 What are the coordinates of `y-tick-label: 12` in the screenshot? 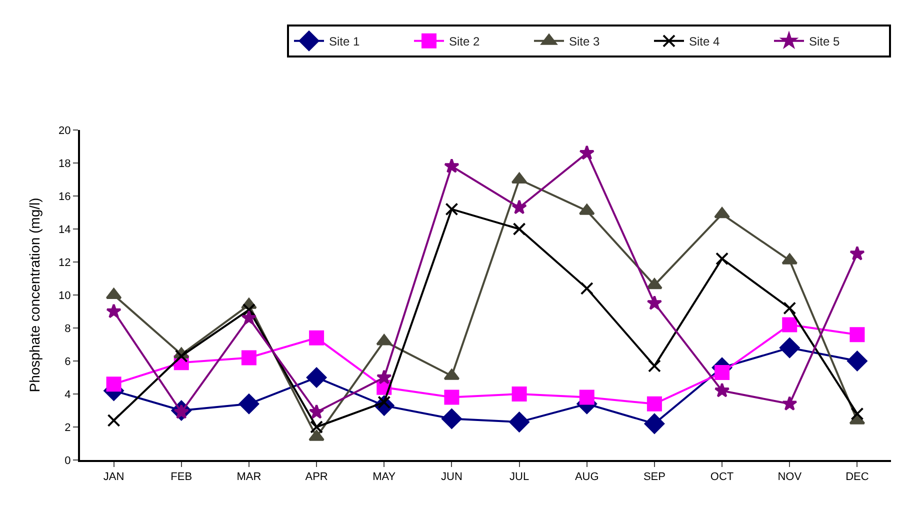 It's located at (64, 262).